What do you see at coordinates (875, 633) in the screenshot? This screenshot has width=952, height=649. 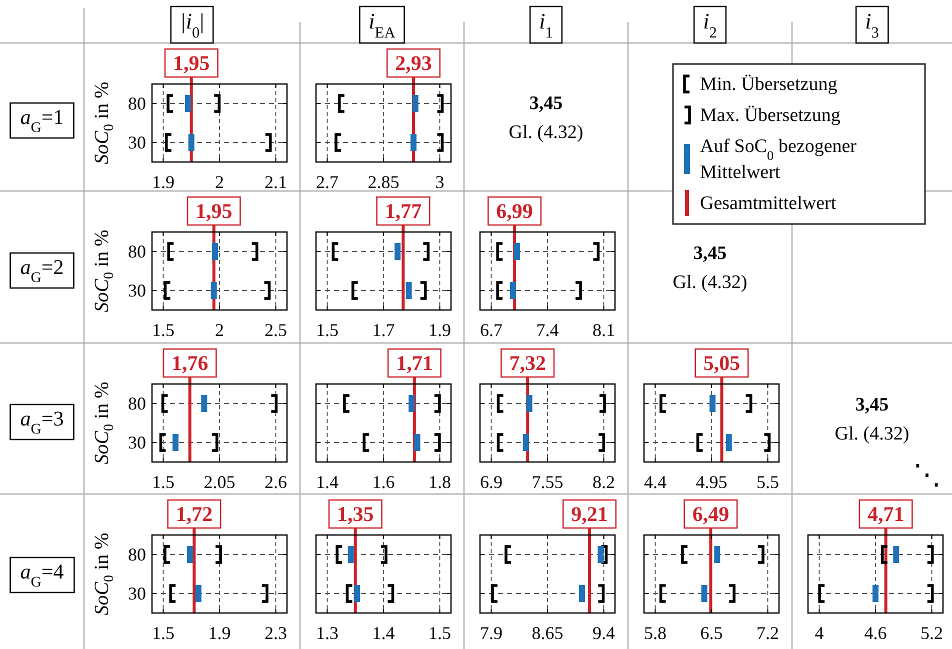 I see `x-tick-label: 4.6` at bounding box center [875, 633].